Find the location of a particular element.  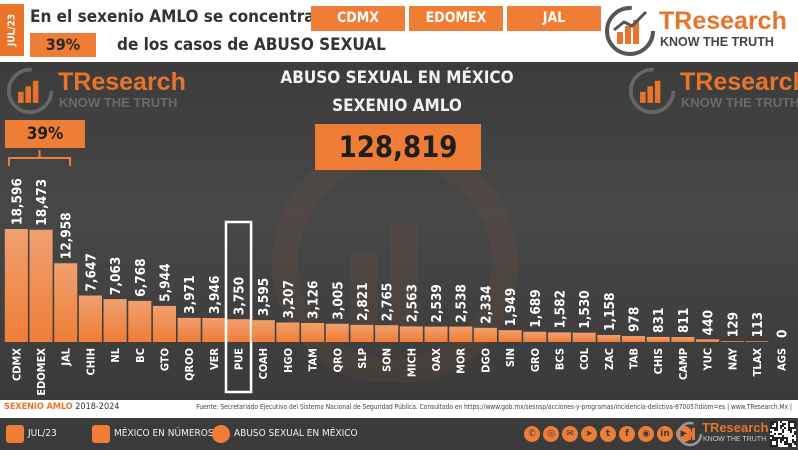

mail-icon: ✉ is located at coordinates (570, 434).